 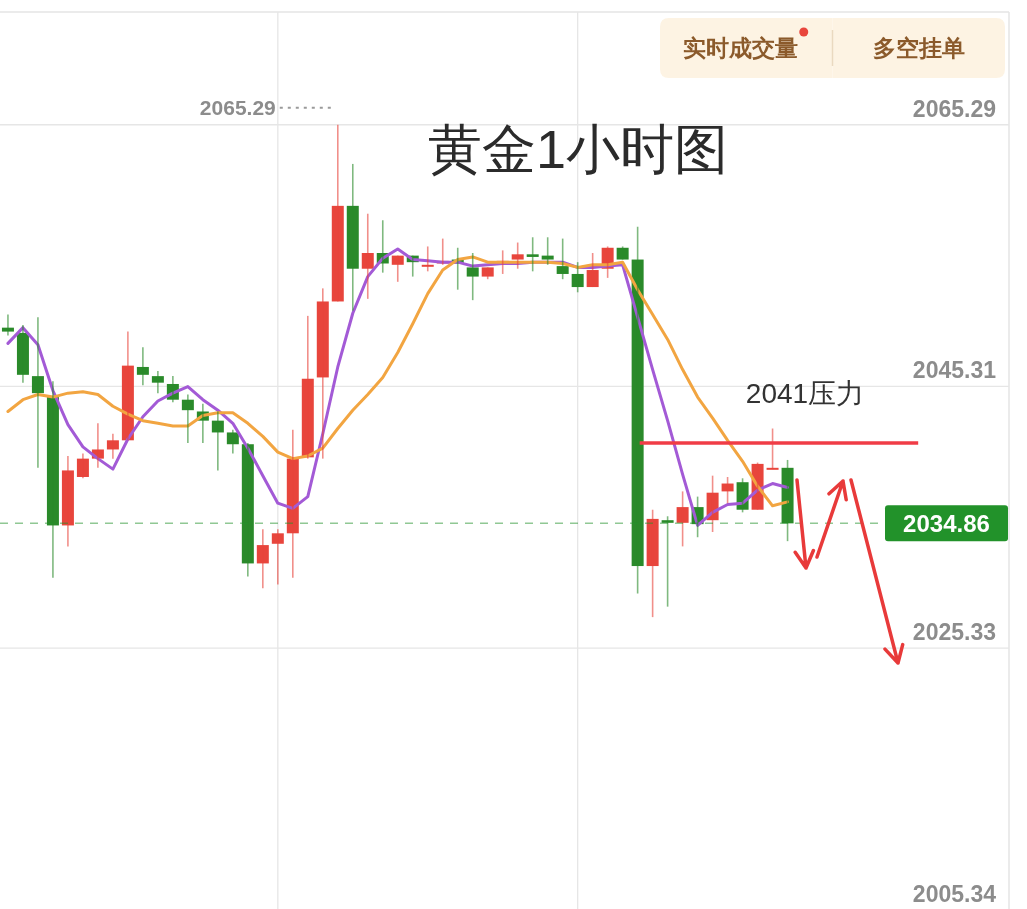 I want to click on annotation: 2065.29, so click(x=237, y=107).